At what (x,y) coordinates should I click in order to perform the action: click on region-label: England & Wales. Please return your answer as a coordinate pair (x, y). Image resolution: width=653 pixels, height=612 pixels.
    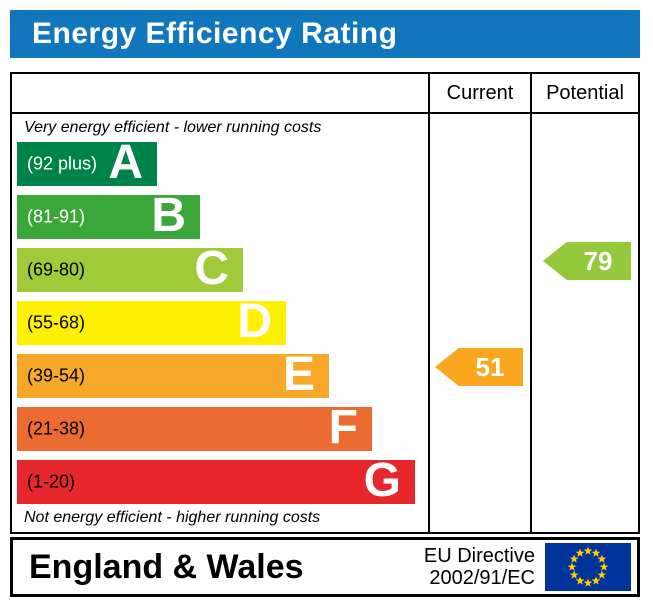
    Looking at the image, I should click on (166, 566).